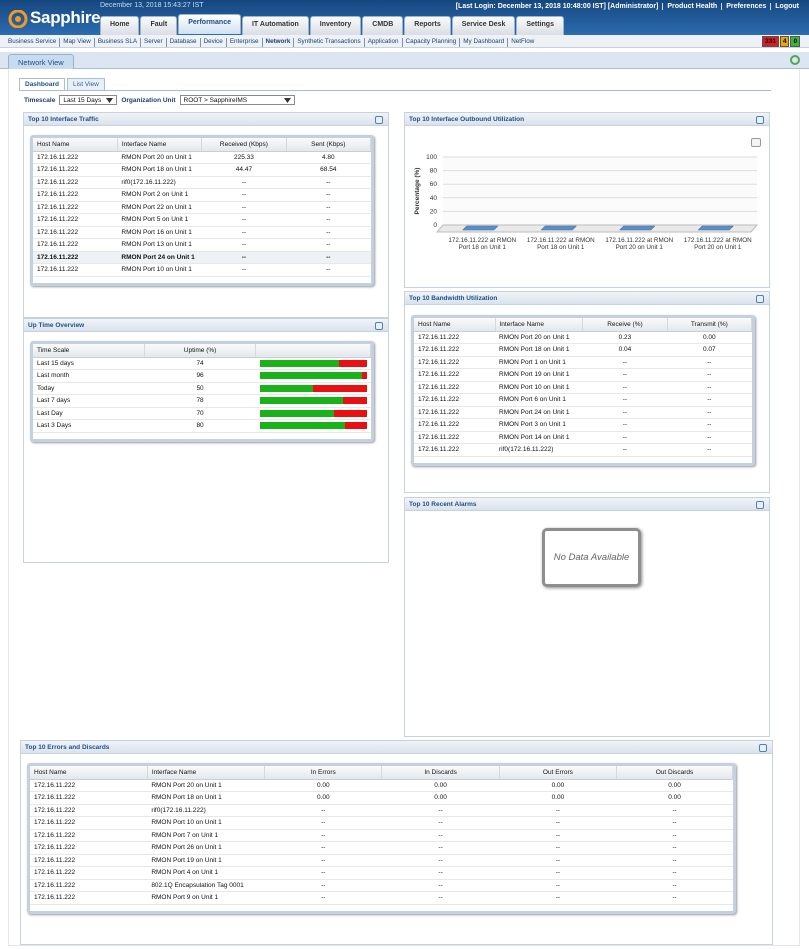 This screenshot has height=949, width=809. I want to click on view-tab: List View, so click(85, 84).